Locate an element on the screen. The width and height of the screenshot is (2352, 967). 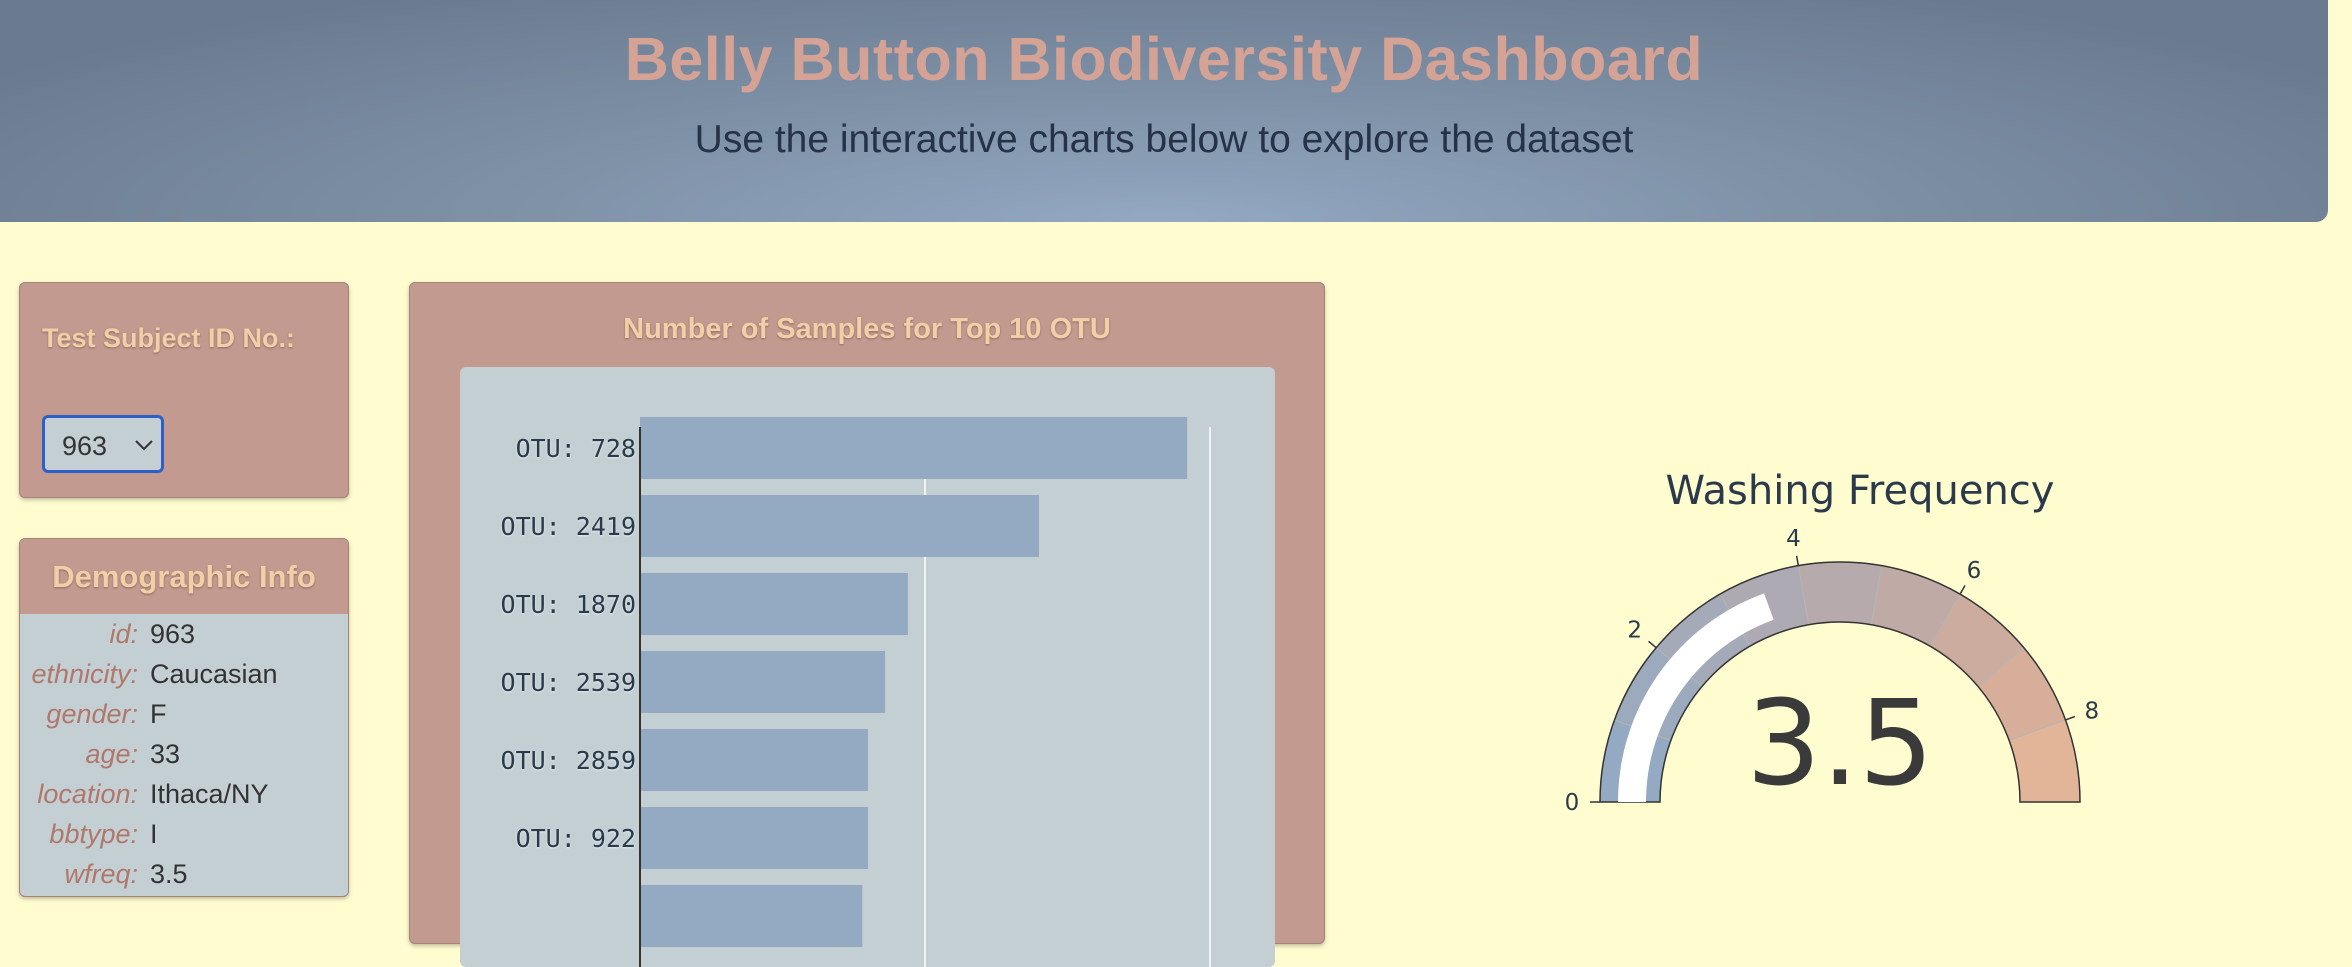
bar-chart-title: Number of Samples for Top 10 OTU is located at coordinates (867, 329).